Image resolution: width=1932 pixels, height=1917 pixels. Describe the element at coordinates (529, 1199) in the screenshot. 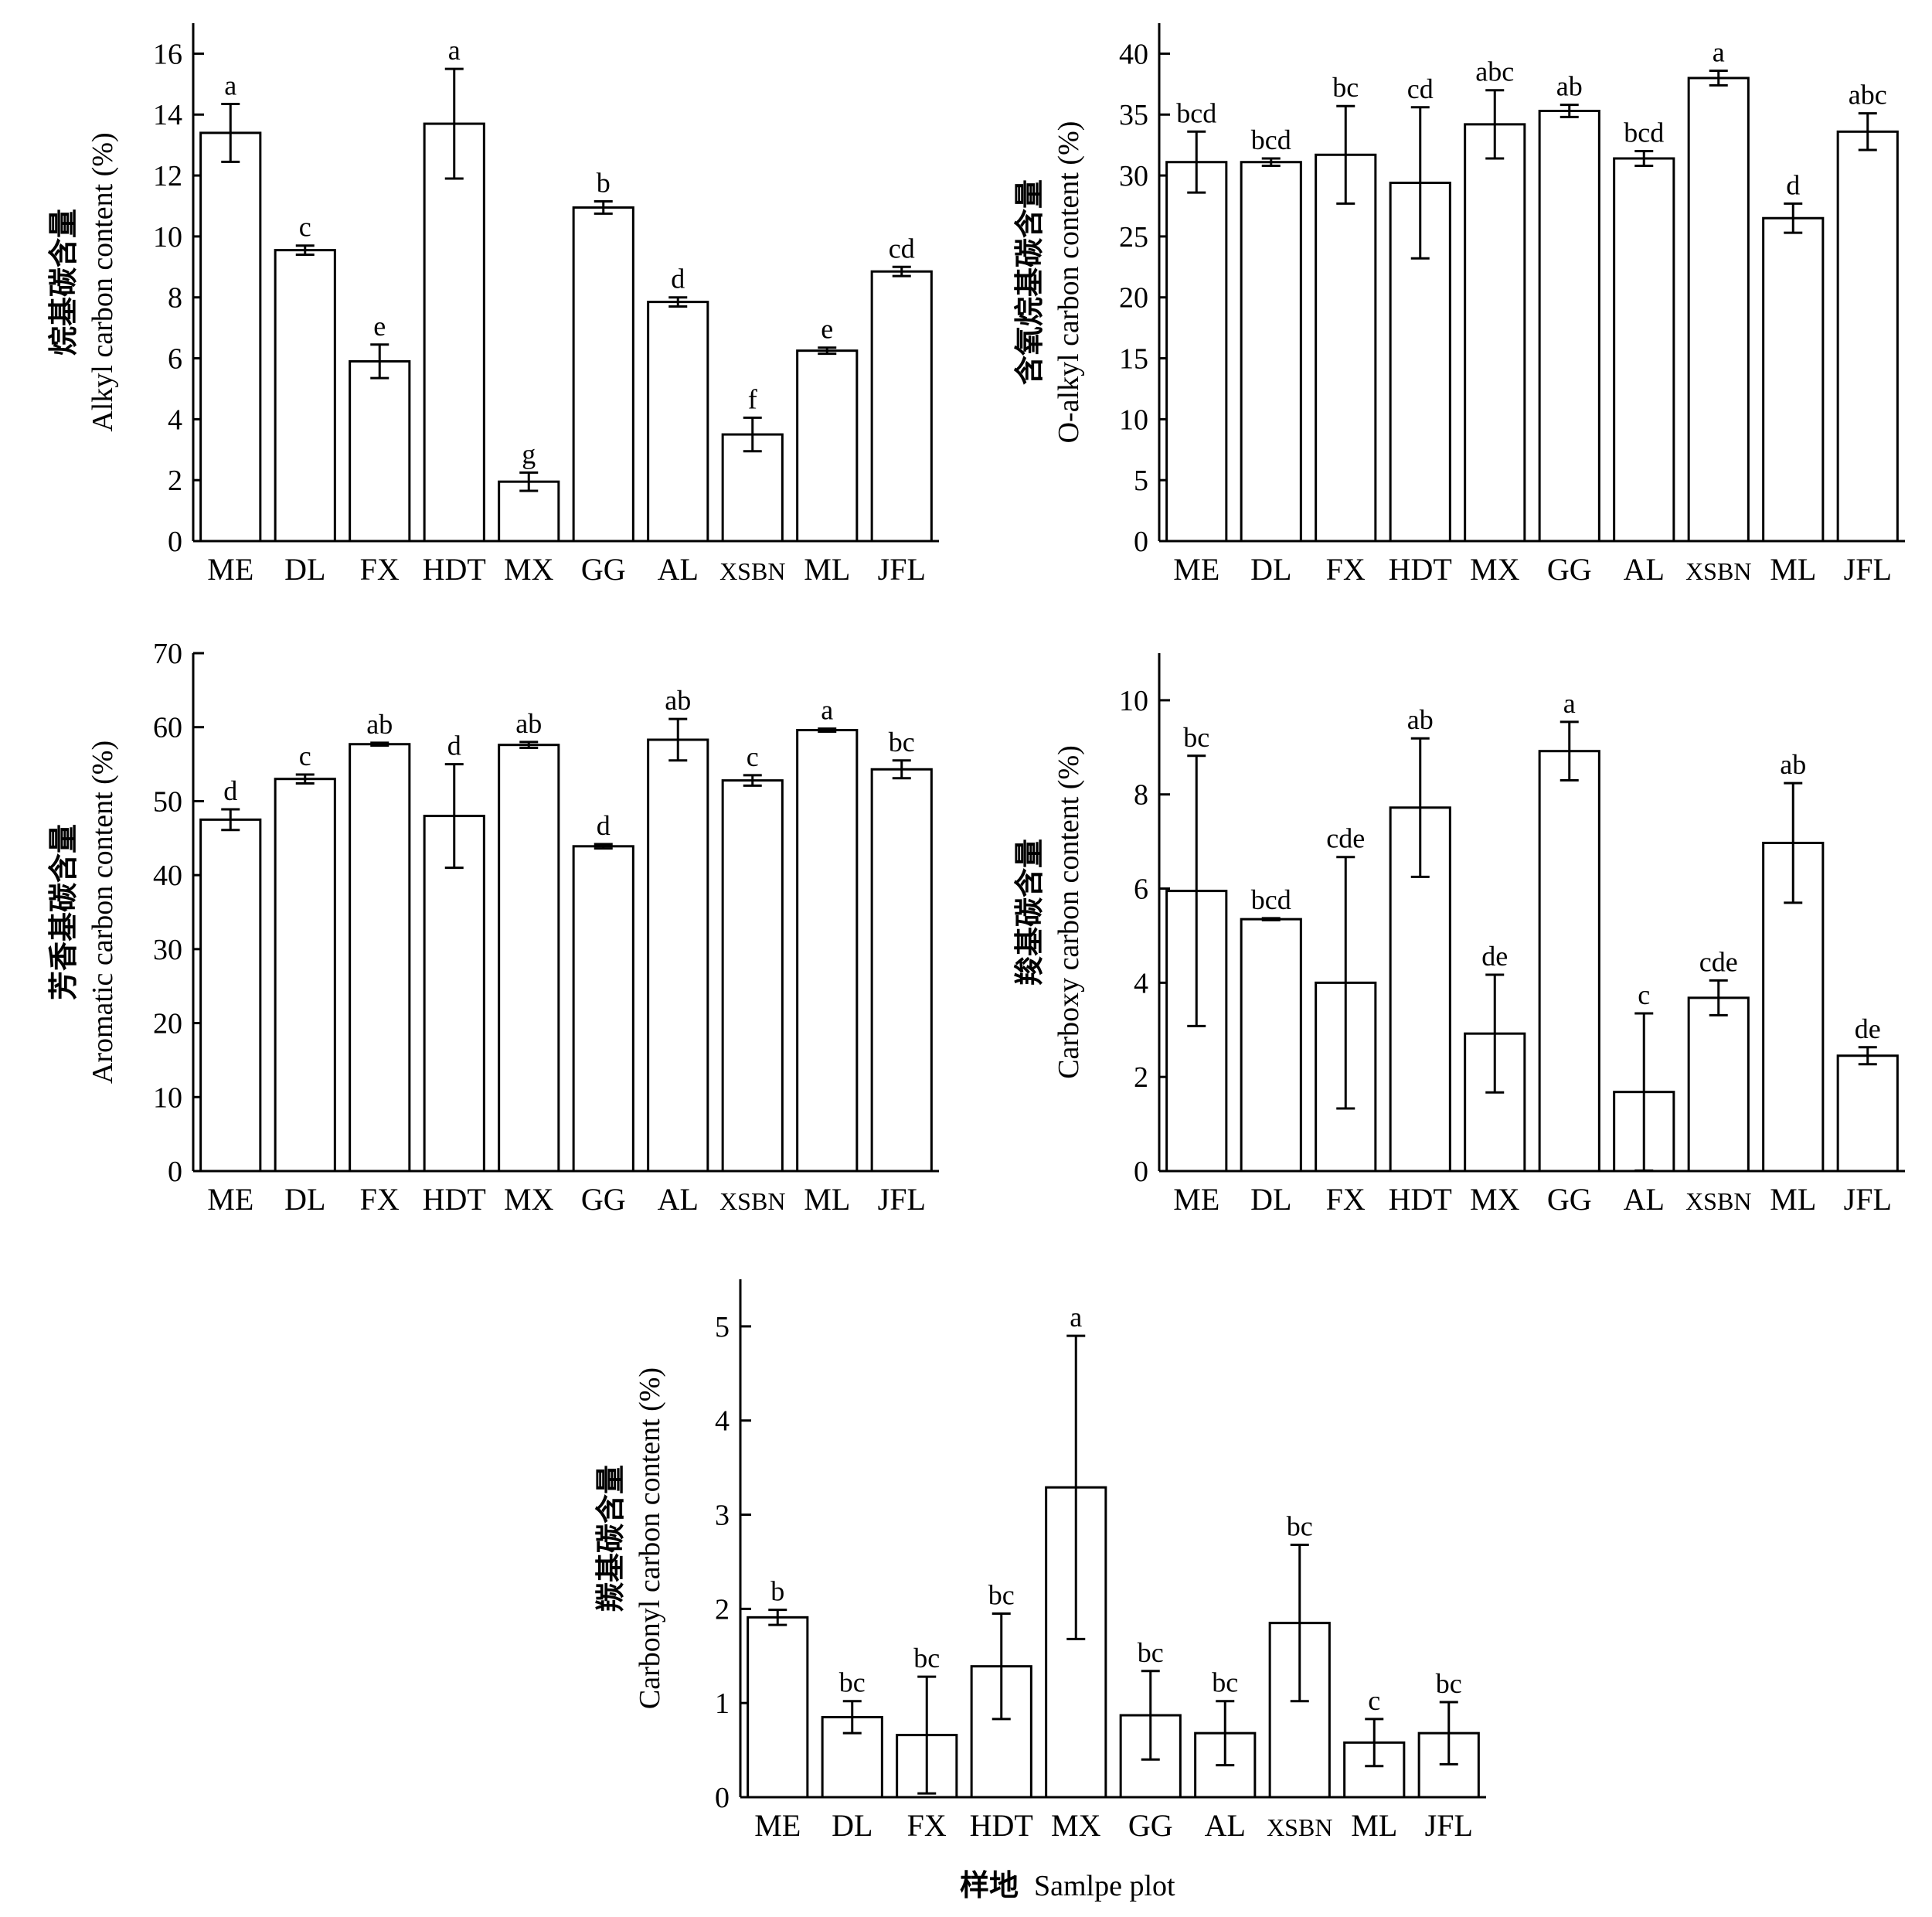

I see `x-tick-label: MX` at that location.